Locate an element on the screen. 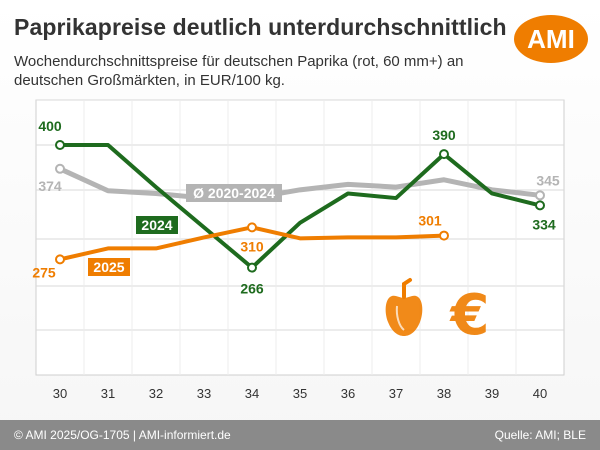  paprika-icon is located at coordinates (404, 307).